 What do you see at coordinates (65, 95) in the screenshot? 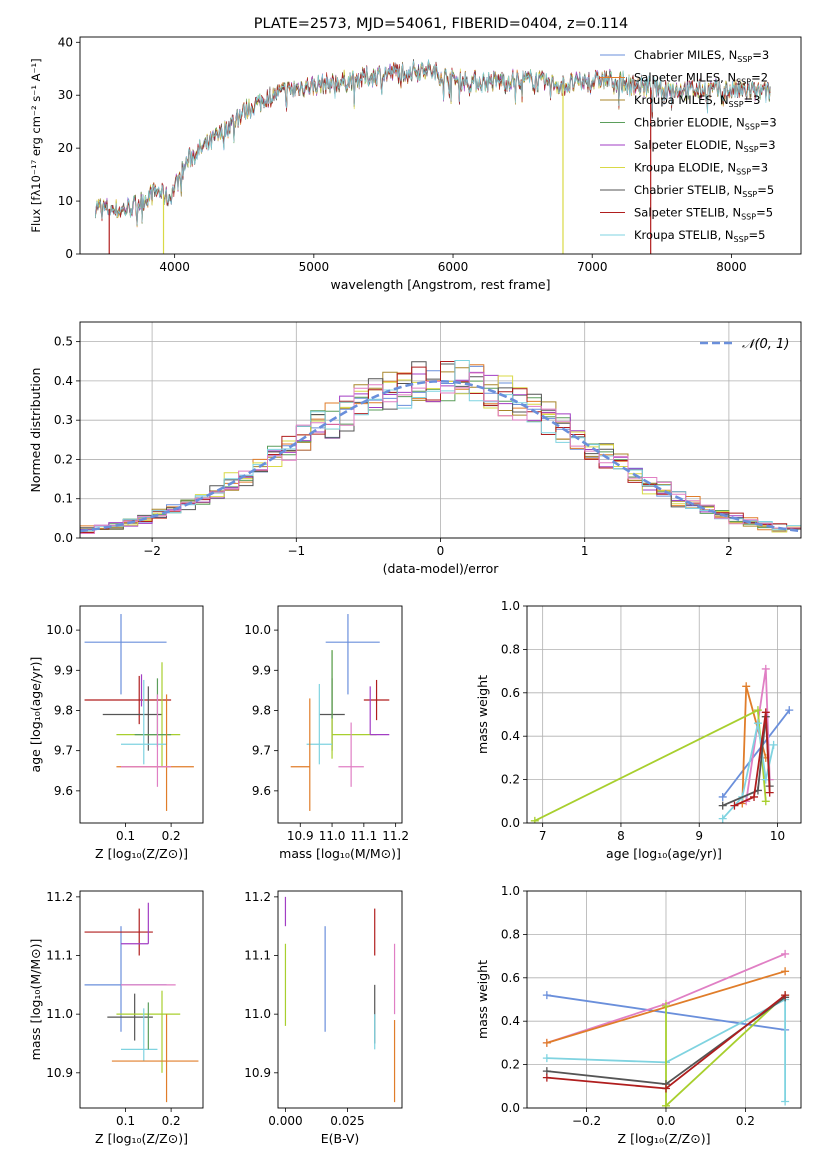
I see `y-tick-label: 30` at bounding box center [65, 95].